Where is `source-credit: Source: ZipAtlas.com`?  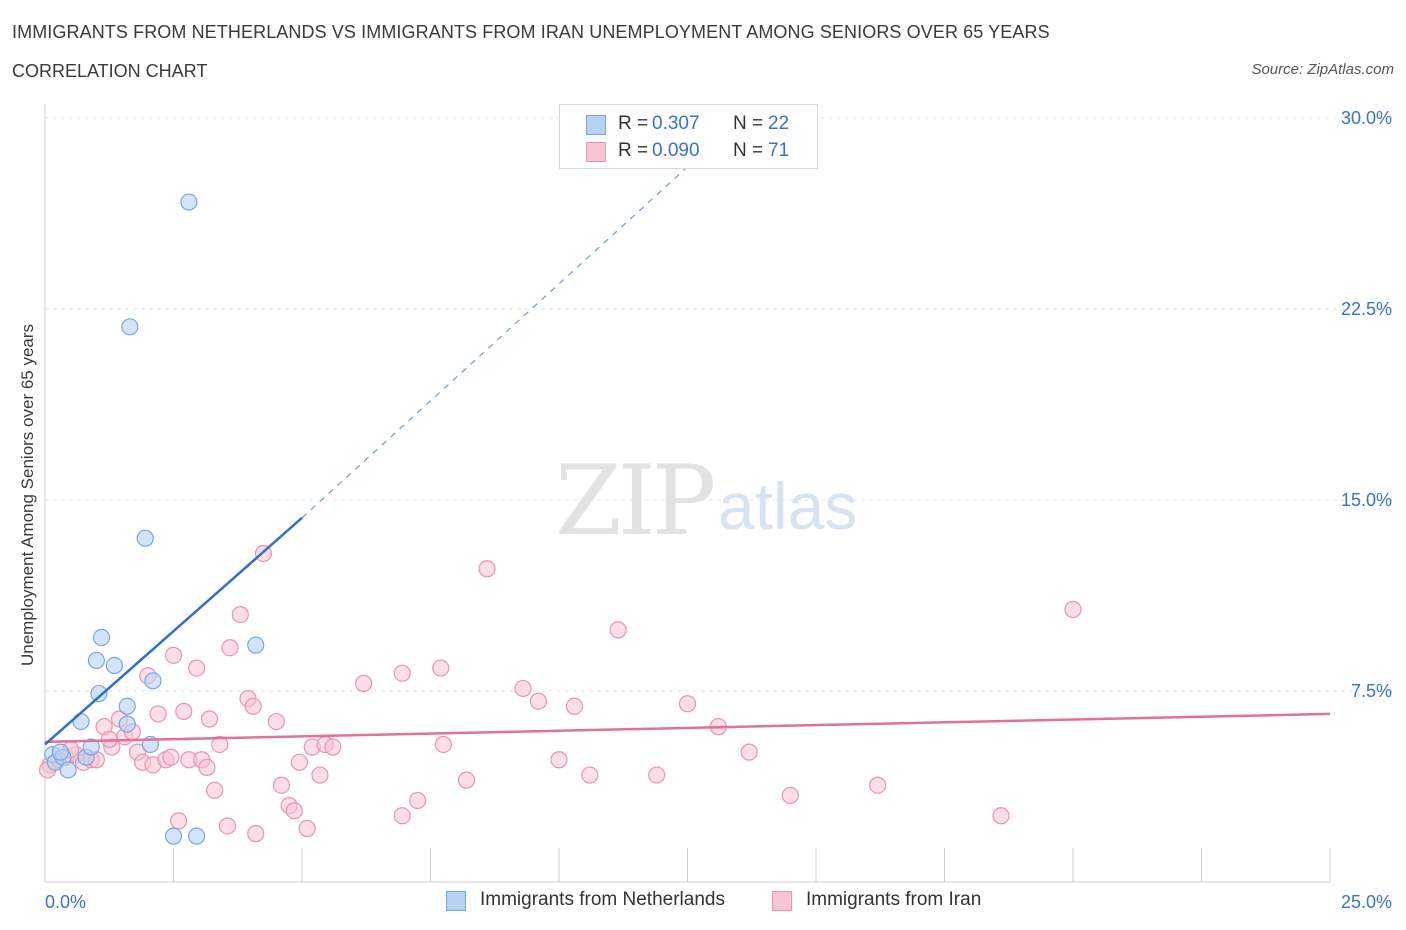
source-credit: Source: ZipAtlas.com is located at coordinates (1322, 69).